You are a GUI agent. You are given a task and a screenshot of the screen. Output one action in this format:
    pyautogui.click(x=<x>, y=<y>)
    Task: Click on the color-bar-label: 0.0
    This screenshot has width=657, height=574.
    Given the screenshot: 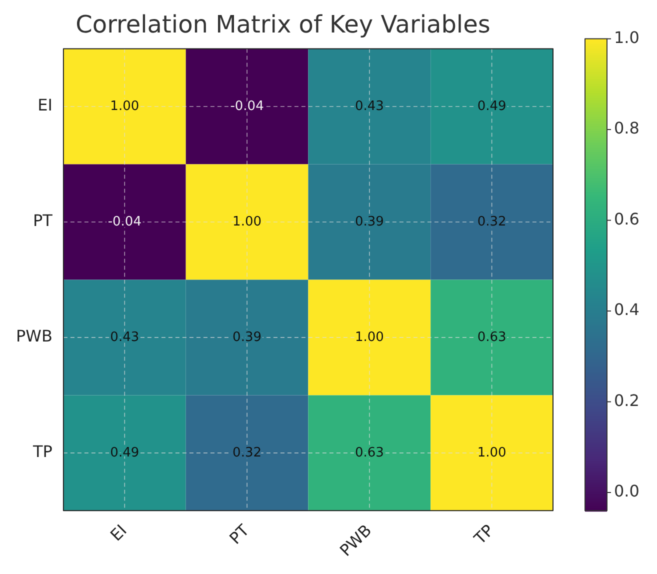 What is the action you would take?
    pyautogui.click(x=627, y=491)
    